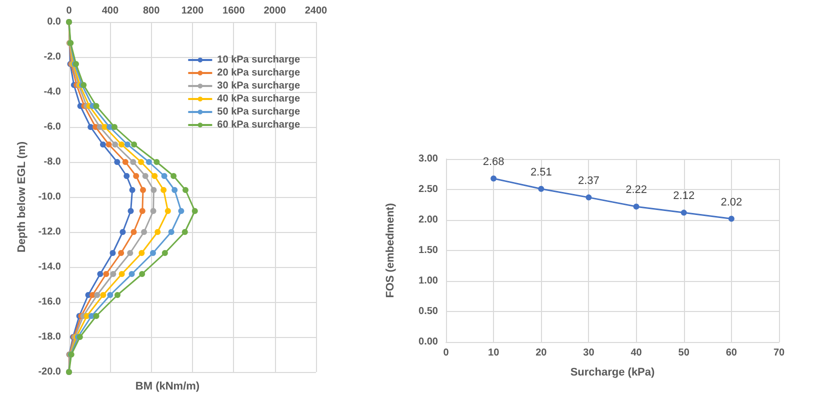 The image size is (825, 414). Describe the element at coordinates (258, 73) in the screenshot. I see `legend-label: 20 kPa surcharge` at that location.